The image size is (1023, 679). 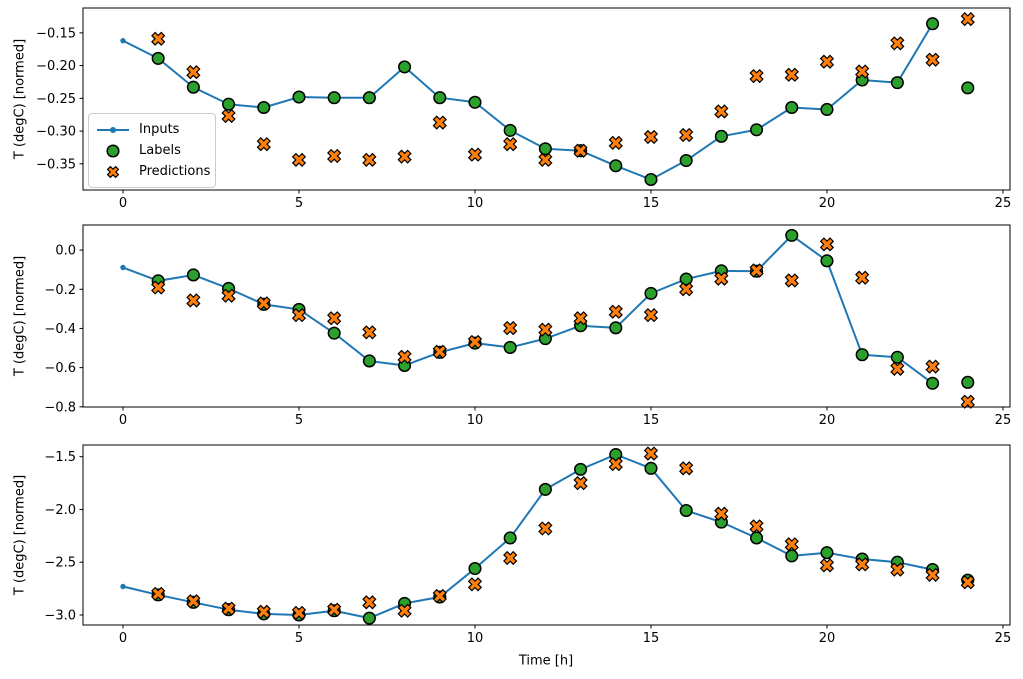 I want to click on y-axis-label-subplot-1: T (degC) [normed], so click(x=20, y=99).